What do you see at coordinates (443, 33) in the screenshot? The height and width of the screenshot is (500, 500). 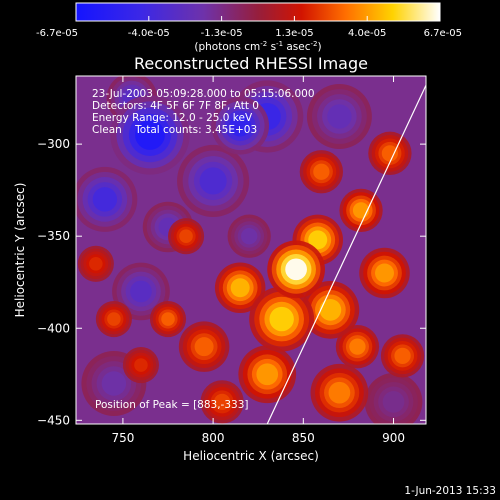 I see `colorbar-tick-label: 6.7e-05` at bounding box center [443, 33].